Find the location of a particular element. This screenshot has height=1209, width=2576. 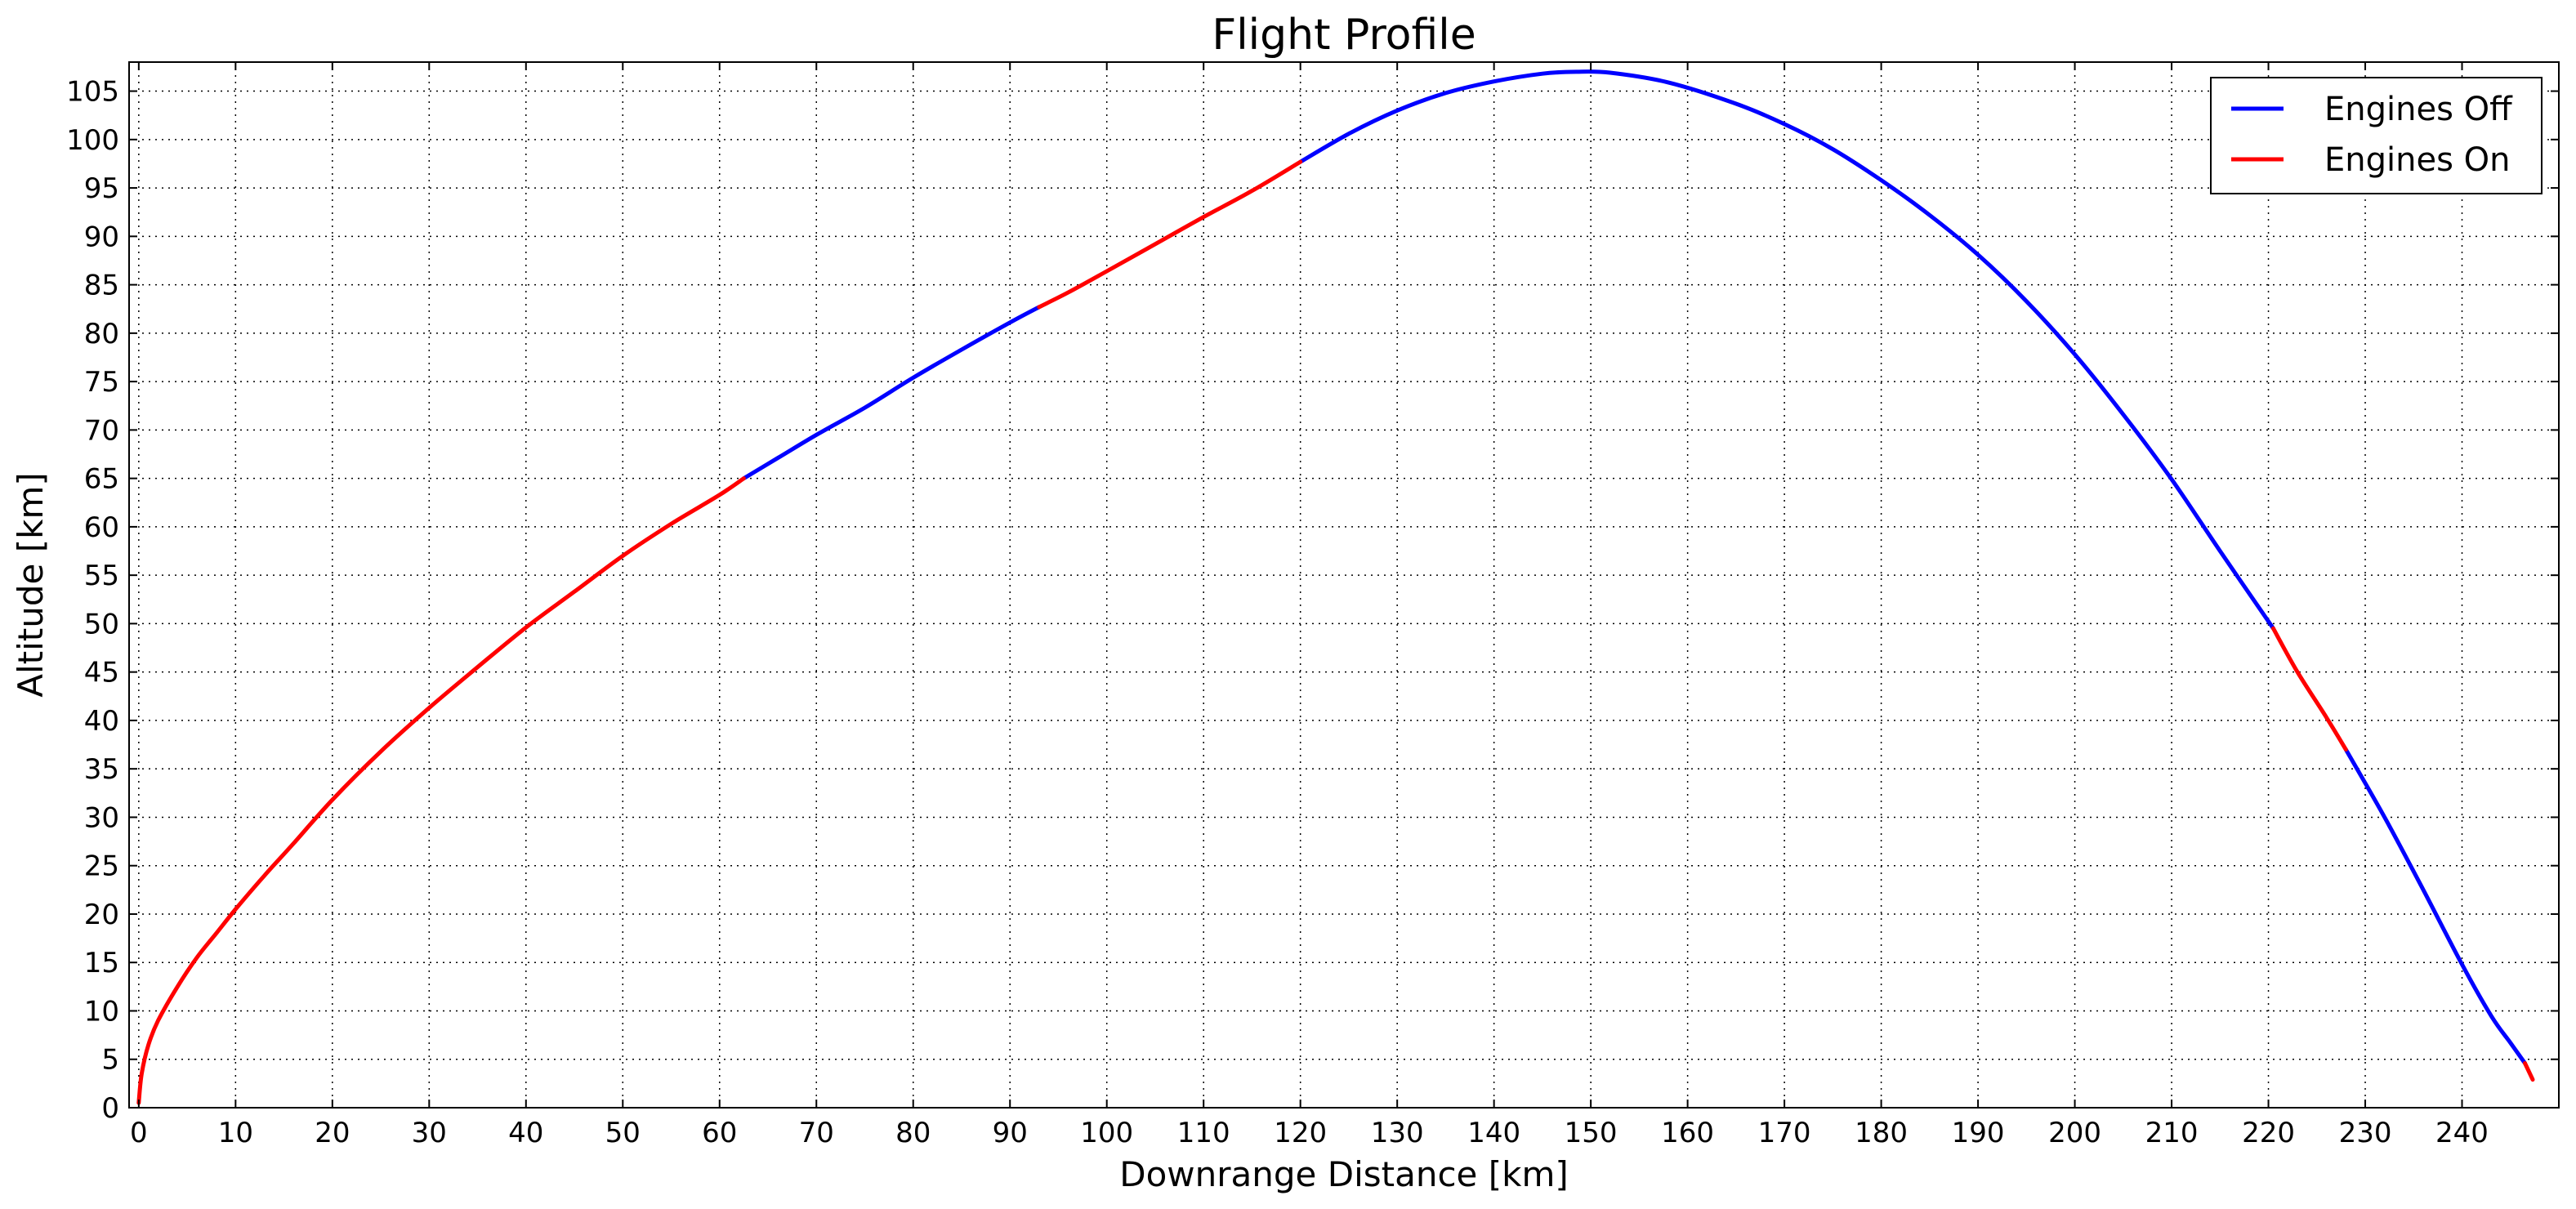

legend-label-engines-on: Engines On is located at coordinates (2417, 160).